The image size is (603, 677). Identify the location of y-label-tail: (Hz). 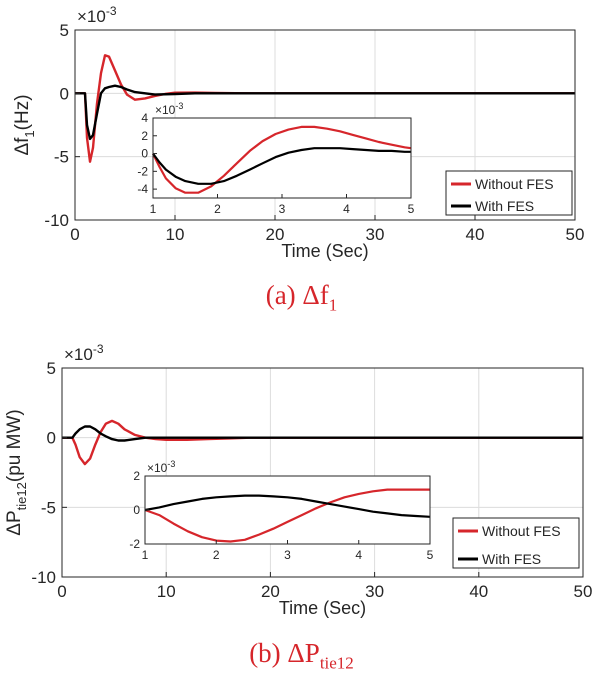
(22, 112).